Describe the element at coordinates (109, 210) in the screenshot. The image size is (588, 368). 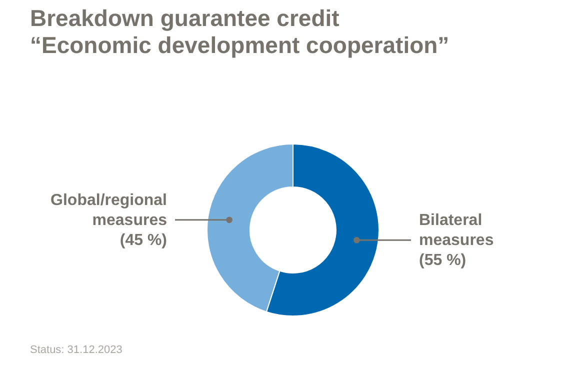
I see `slice-label: Global/regional measures` at that location.